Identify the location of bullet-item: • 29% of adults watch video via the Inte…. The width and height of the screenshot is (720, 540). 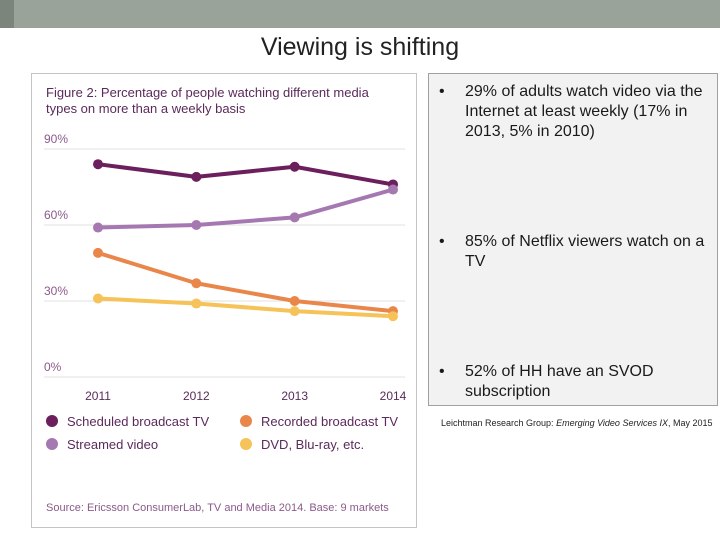
(572, 112).